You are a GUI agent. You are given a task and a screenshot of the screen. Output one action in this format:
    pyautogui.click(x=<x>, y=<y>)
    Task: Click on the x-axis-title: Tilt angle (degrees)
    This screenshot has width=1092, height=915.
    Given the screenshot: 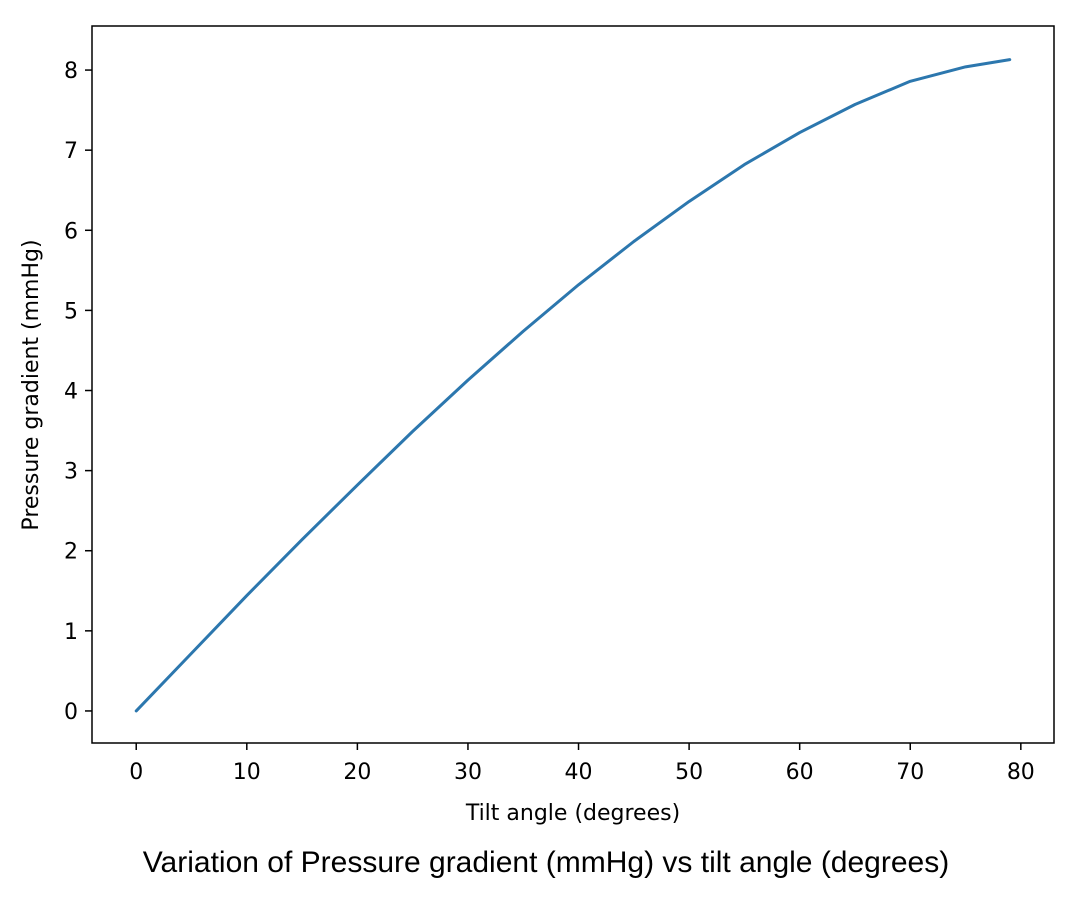 What is the action you would take?
    pyautogui.click(x=572, y=813)
    